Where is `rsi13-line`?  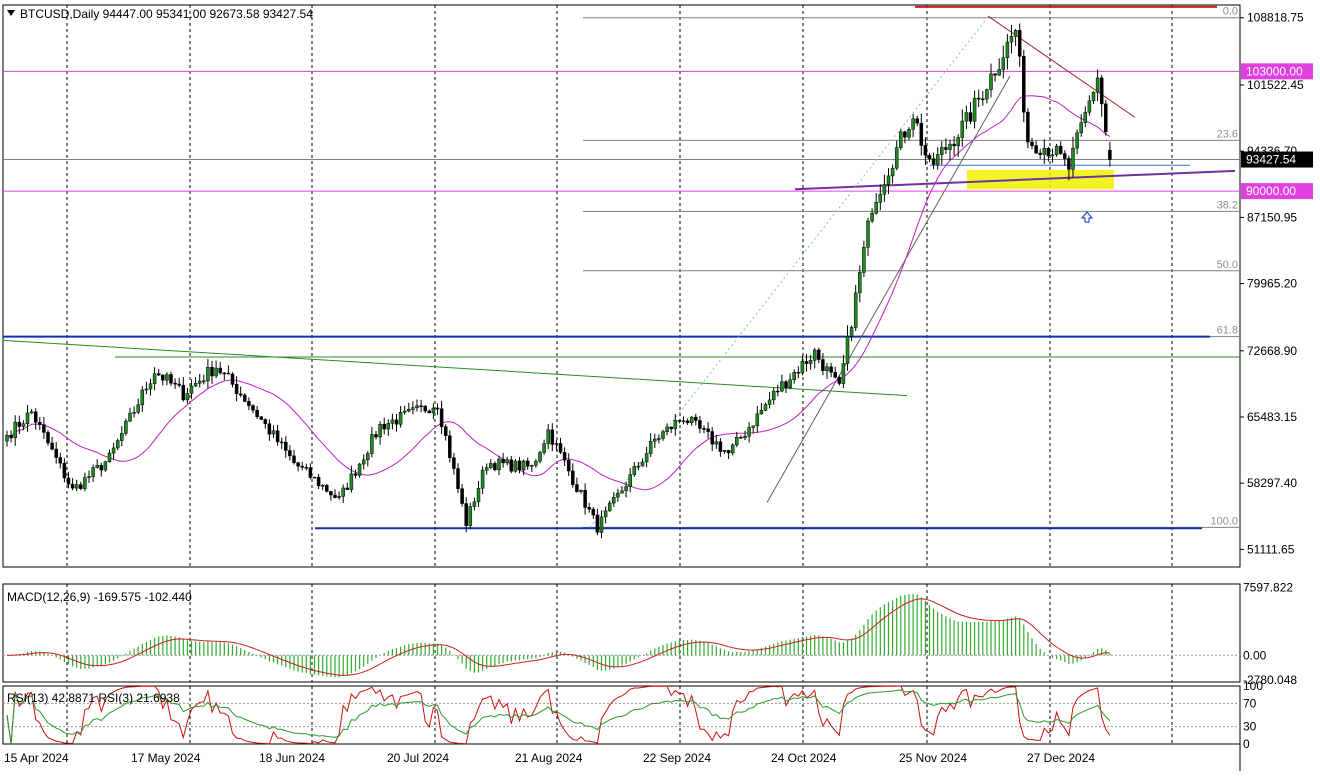 rsi13-line is located at coordinates (558, 717).